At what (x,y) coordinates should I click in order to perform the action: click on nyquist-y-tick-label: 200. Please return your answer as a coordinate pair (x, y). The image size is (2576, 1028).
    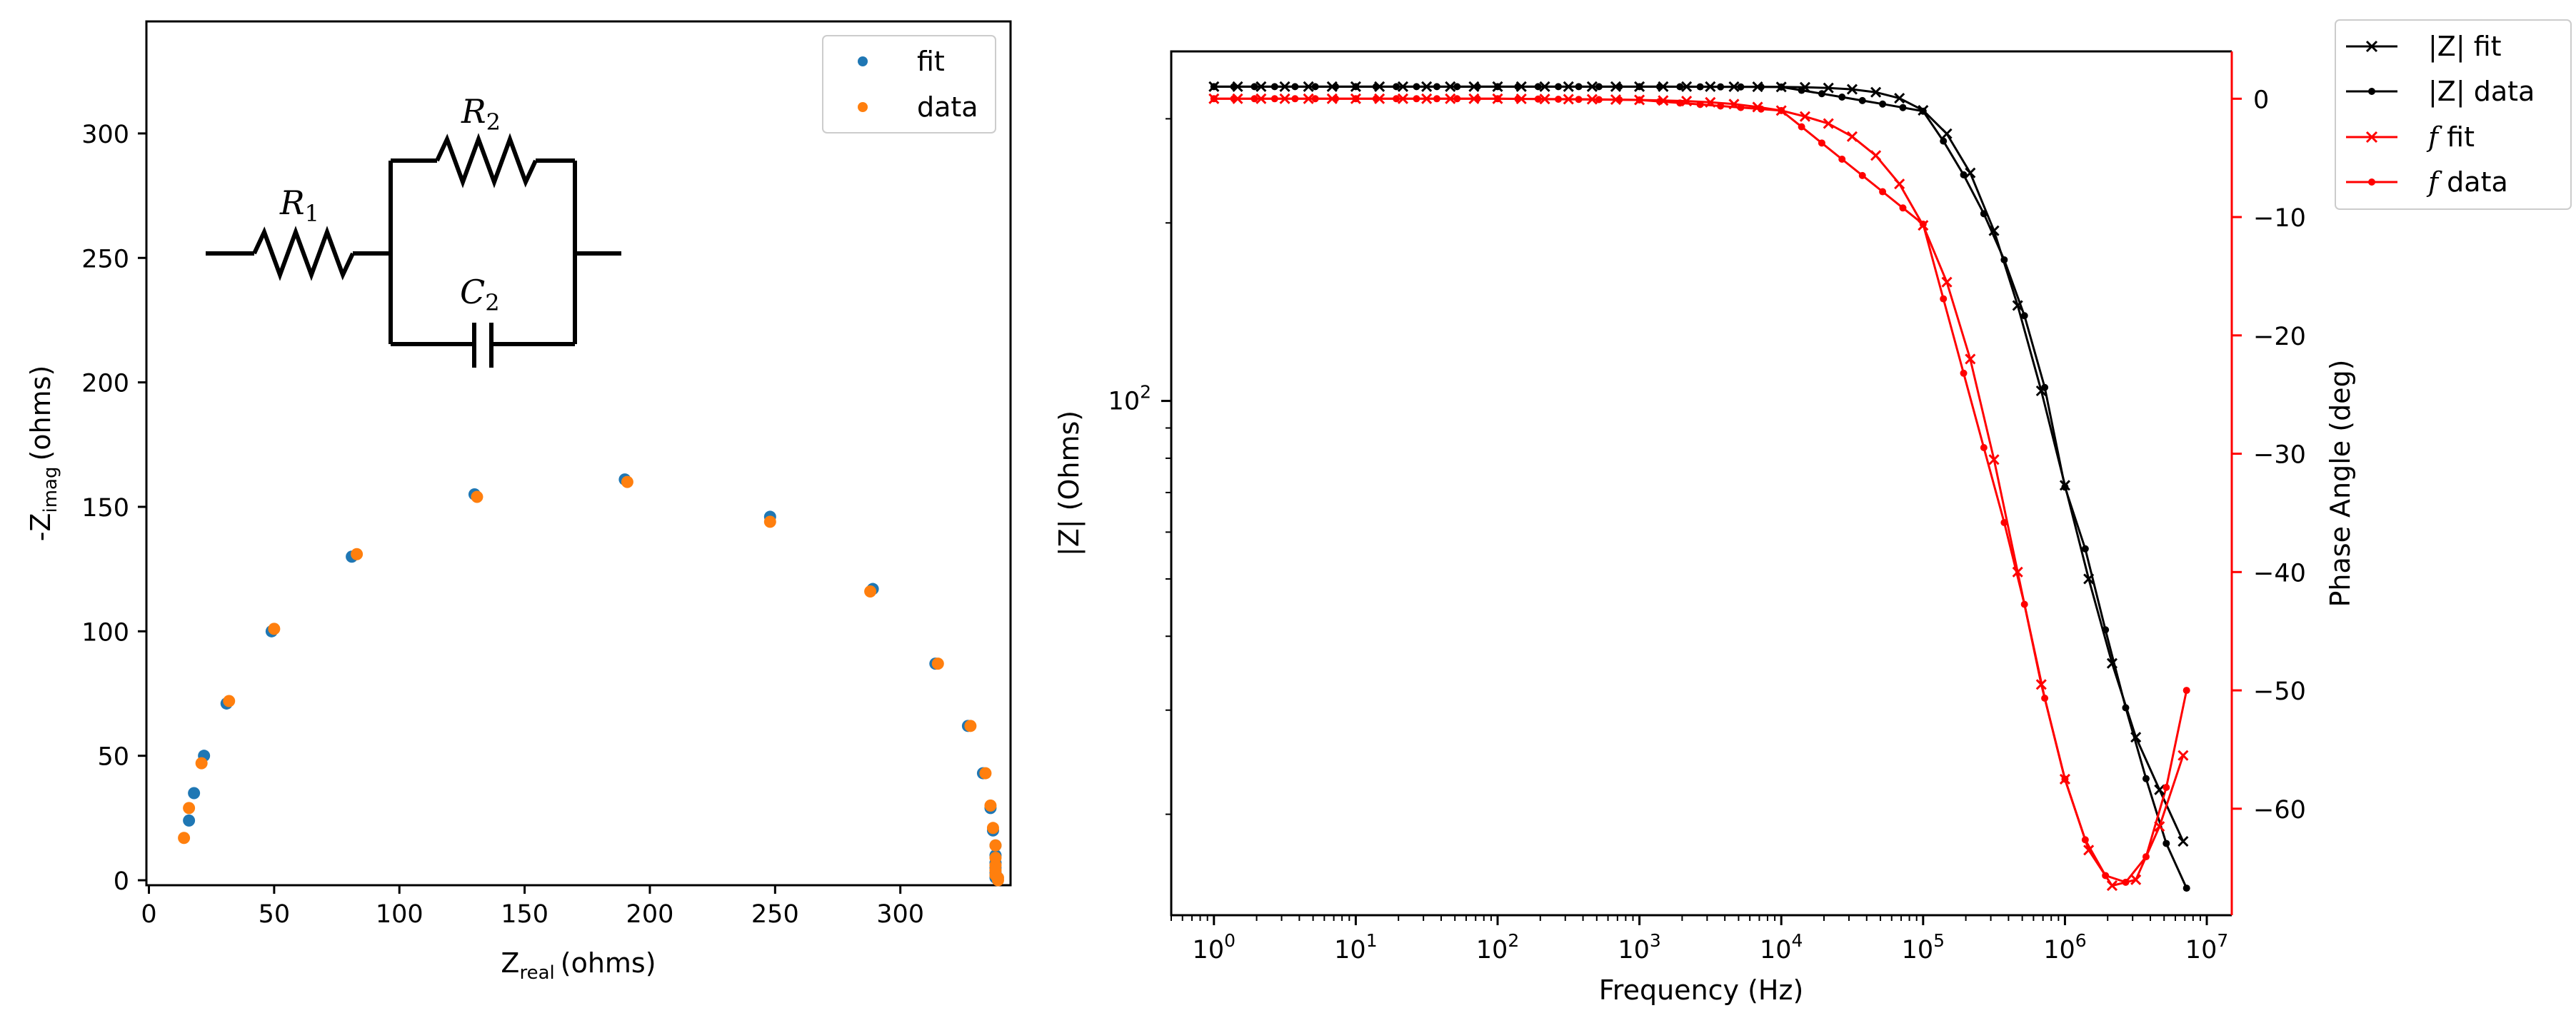
    Looking at the image, I should click on (105, 384).